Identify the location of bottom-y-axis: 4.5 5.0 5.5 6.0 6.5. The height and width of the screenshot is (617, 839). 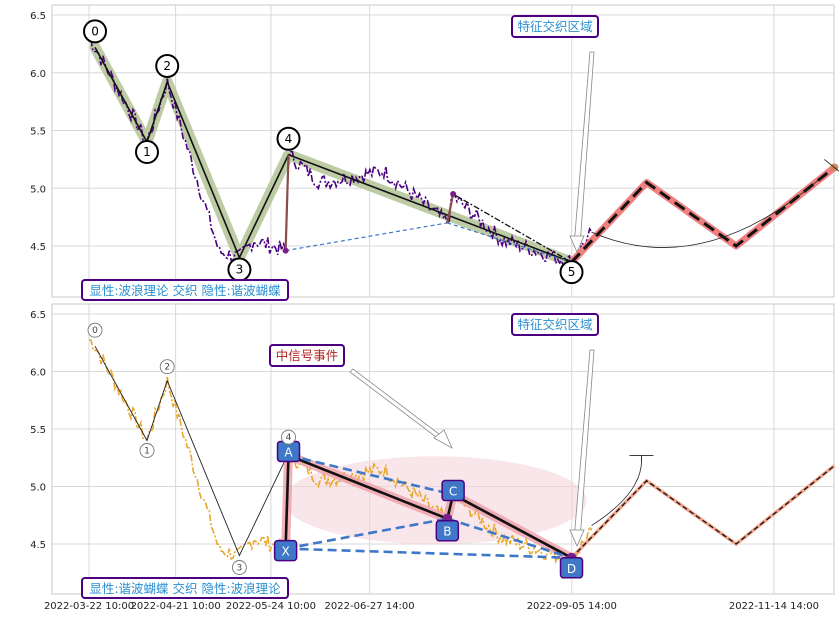
(38, 430).